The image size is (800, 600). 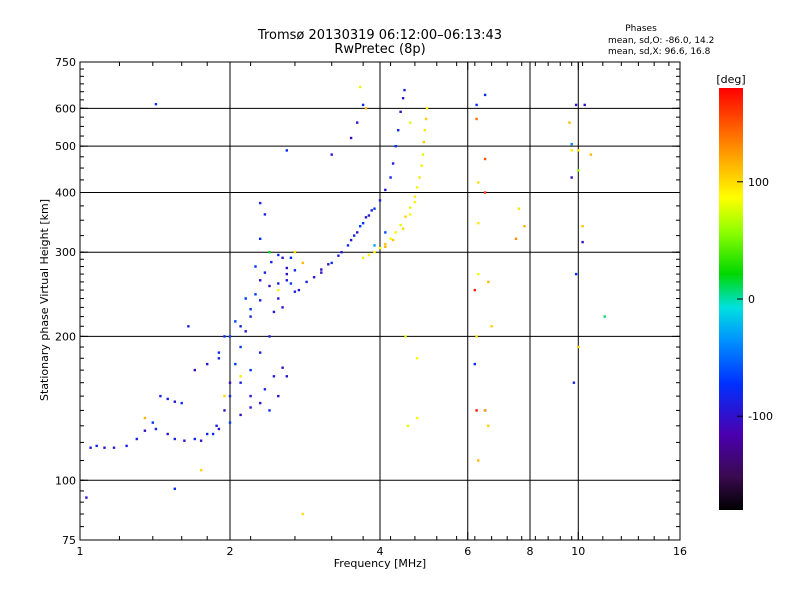 What do you see at coordinates (380, 563) in the screenshot?
I see `x-axis-label: Frequency [MHz]` at bounding box center [380, 563].